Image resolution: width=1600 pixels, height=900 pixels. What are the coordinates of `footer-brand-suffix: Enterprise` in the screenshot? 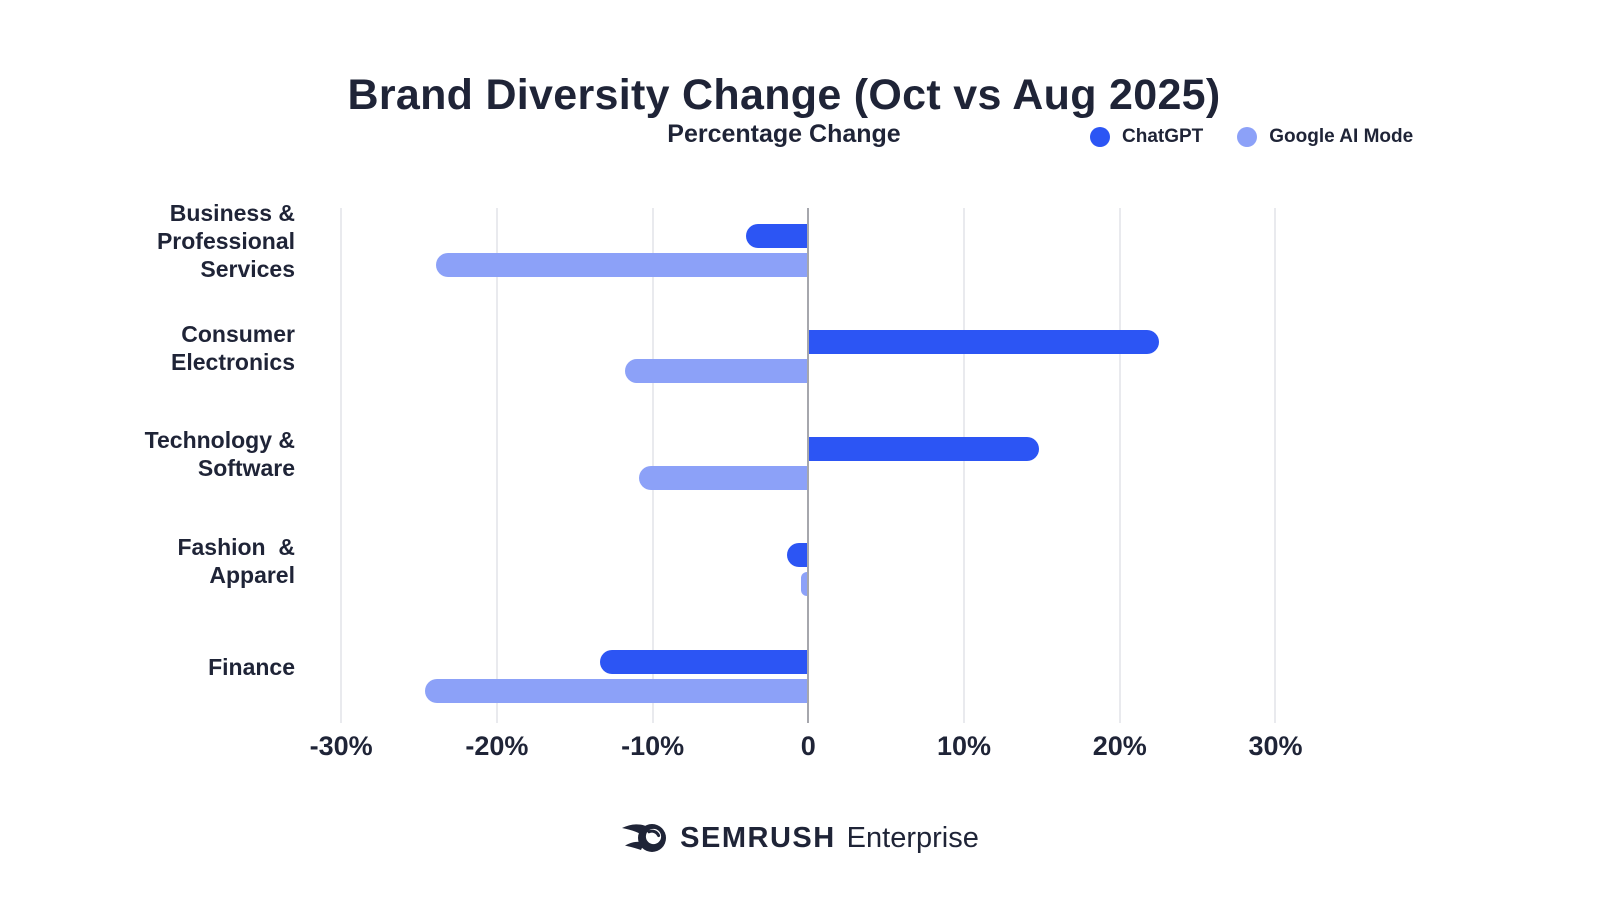 It's located at (912, 837).